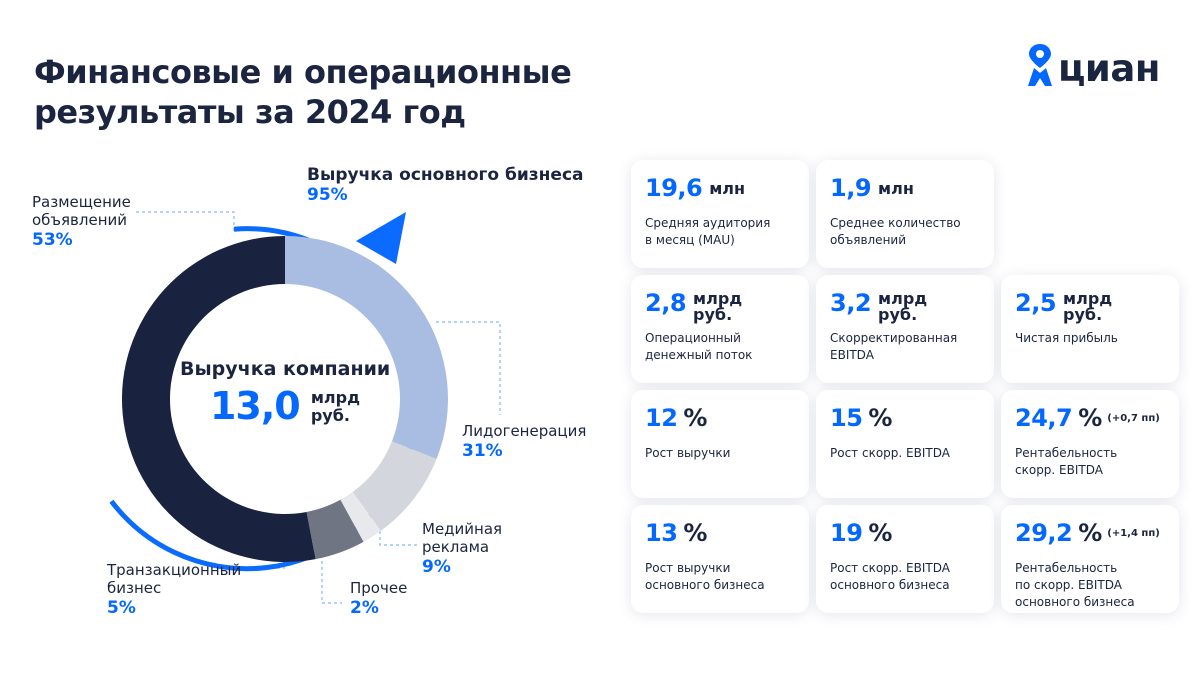 The height and width of the screenshot is (675, 1200). Describe the element at coordinates (468, 368) in the screenshot. I see `connector-leadgen` at that location.